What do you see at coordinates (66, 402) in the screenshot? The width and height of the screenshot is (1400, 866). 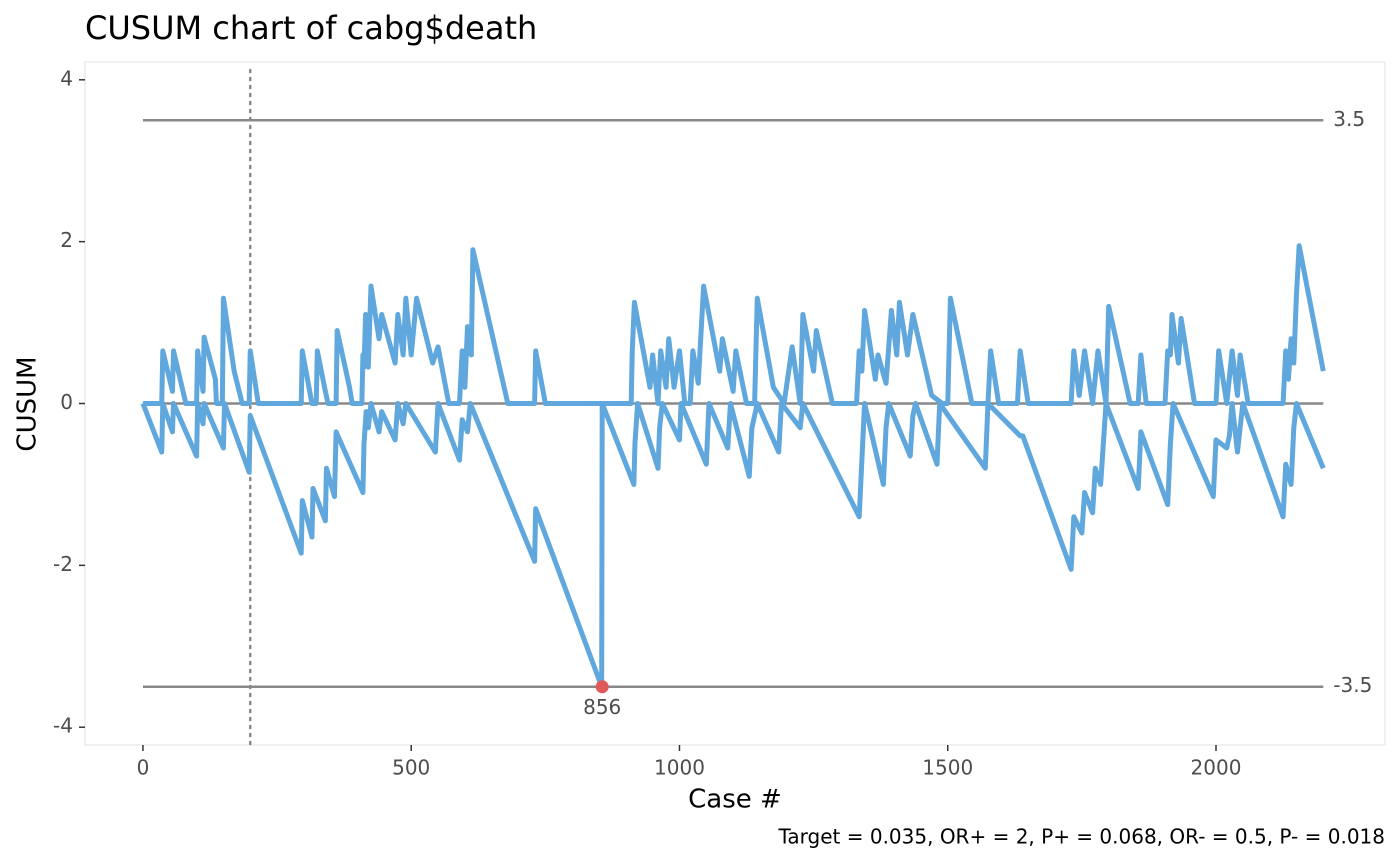 I see `y-tick-label: 0` at bounding box center [66, 402].